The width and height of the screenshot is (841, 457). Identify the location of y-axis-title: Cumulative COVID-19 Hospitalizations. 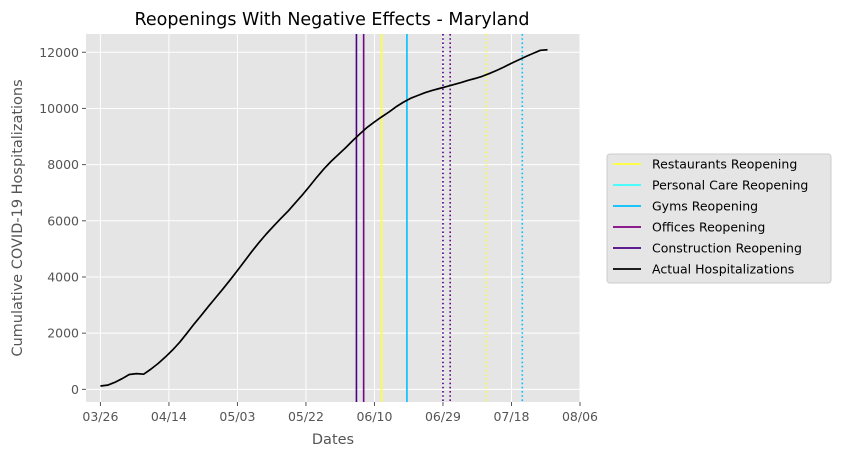
(18, 217).